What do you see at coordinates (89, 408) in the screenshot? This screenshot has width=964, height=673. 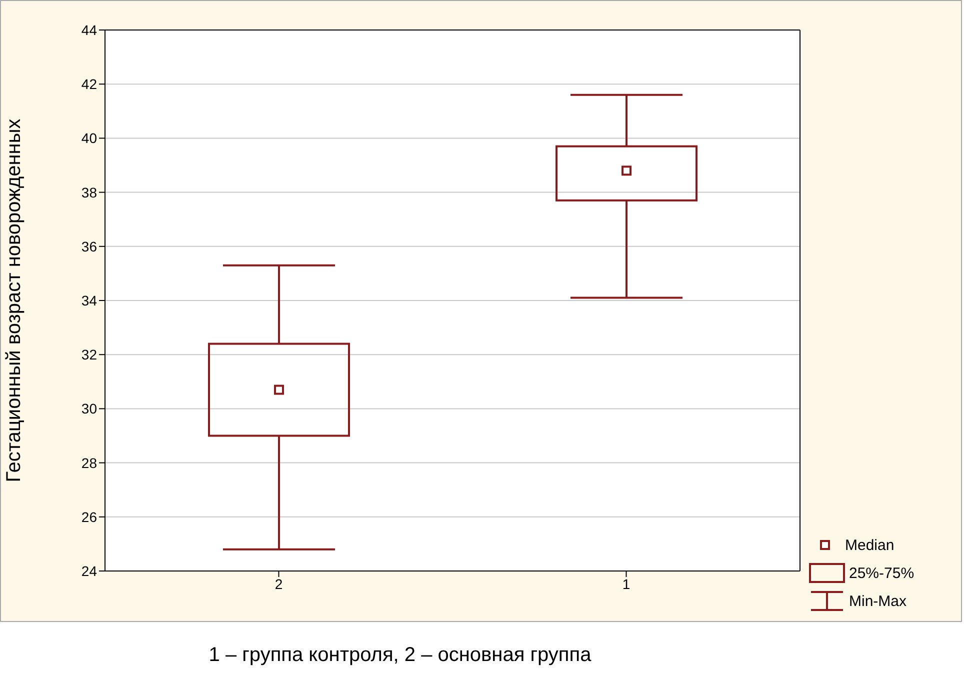 I see `y-tick-label: 30` at bounding box center [89, 408].